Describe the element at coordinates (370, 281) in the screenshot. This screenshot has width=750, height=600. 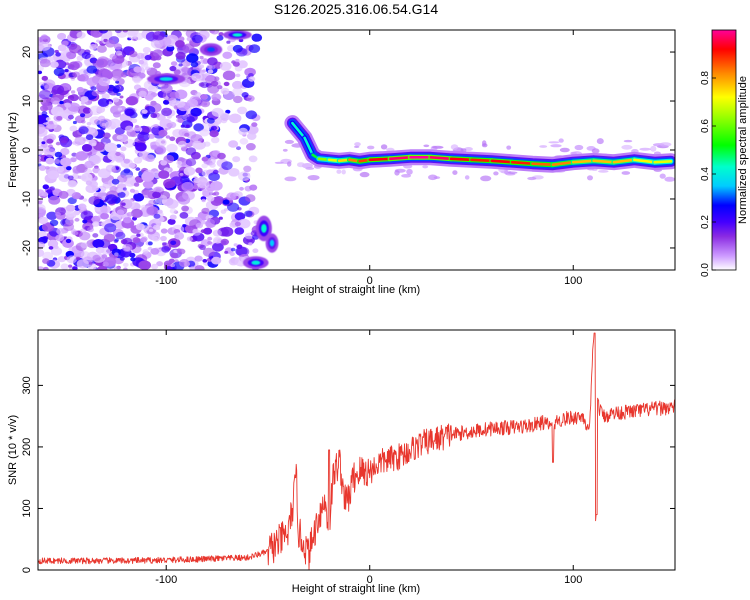
I see `x-tick-label: 0` at that location.